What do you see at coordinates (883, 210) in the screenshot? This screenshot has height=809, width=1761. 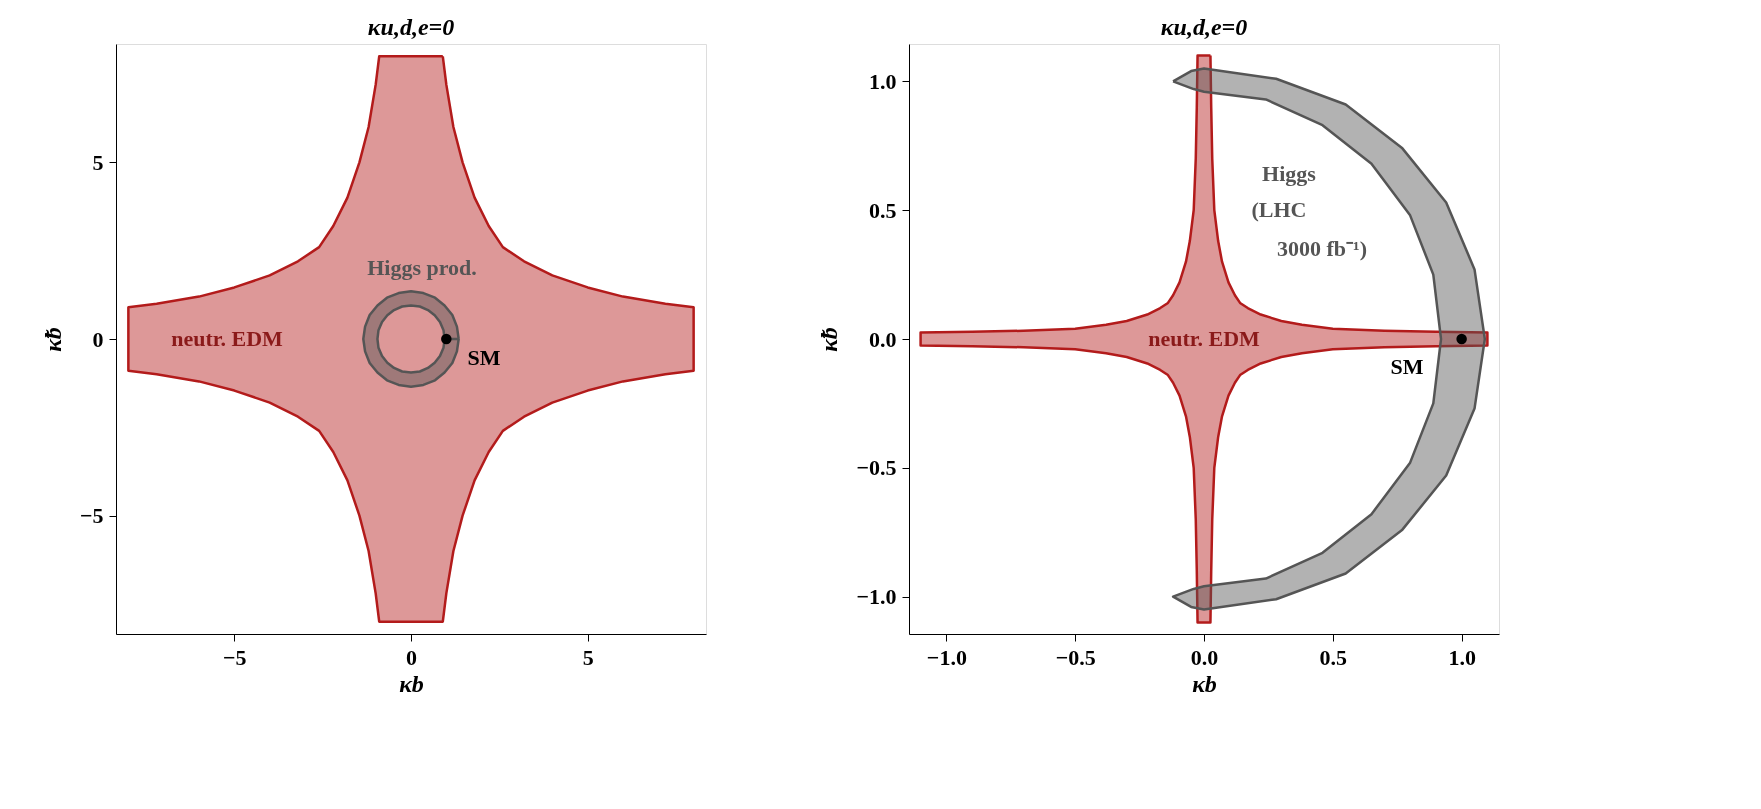 I see `y-tick-label: 0.5` at bounding box center [883, 210].